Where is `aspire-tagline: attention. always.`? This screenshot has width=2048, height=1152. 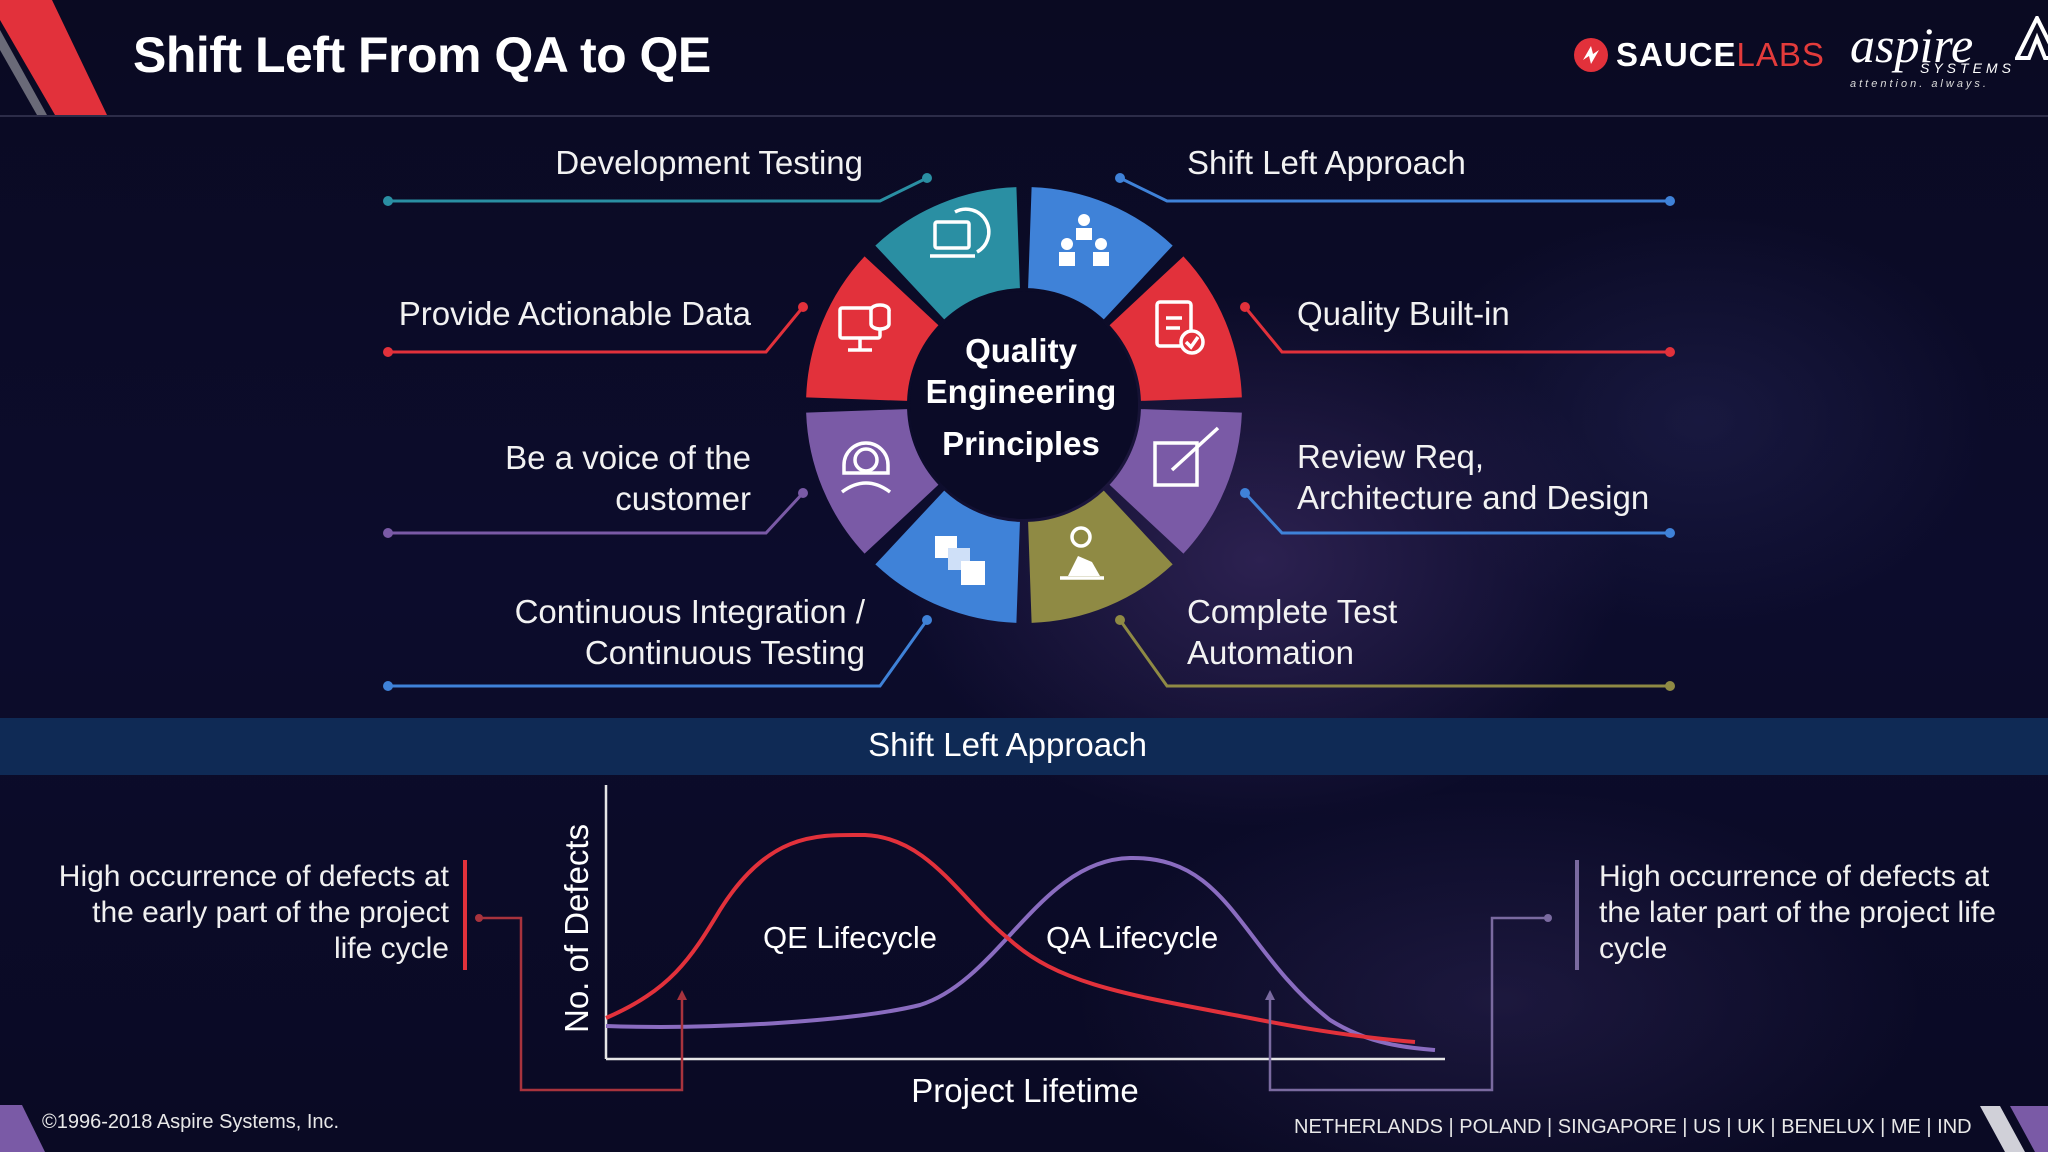 aspire-tagline: attention. always. is located at coordinates (1919, 84).